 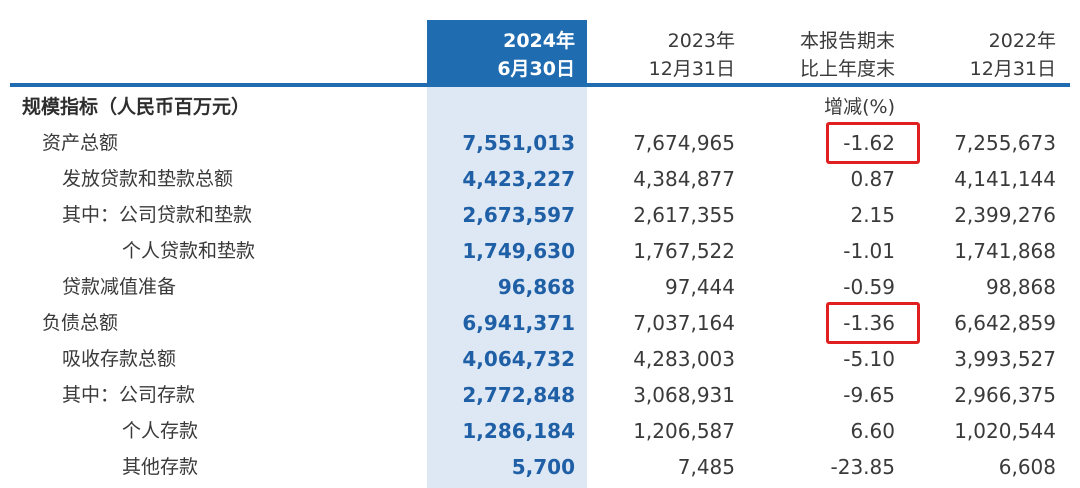 What do you see at coordinates (502, 55) in the screenshot?
I see `header-2024-jun30: 2024年 6月30日` at bounding box center [502, 55].